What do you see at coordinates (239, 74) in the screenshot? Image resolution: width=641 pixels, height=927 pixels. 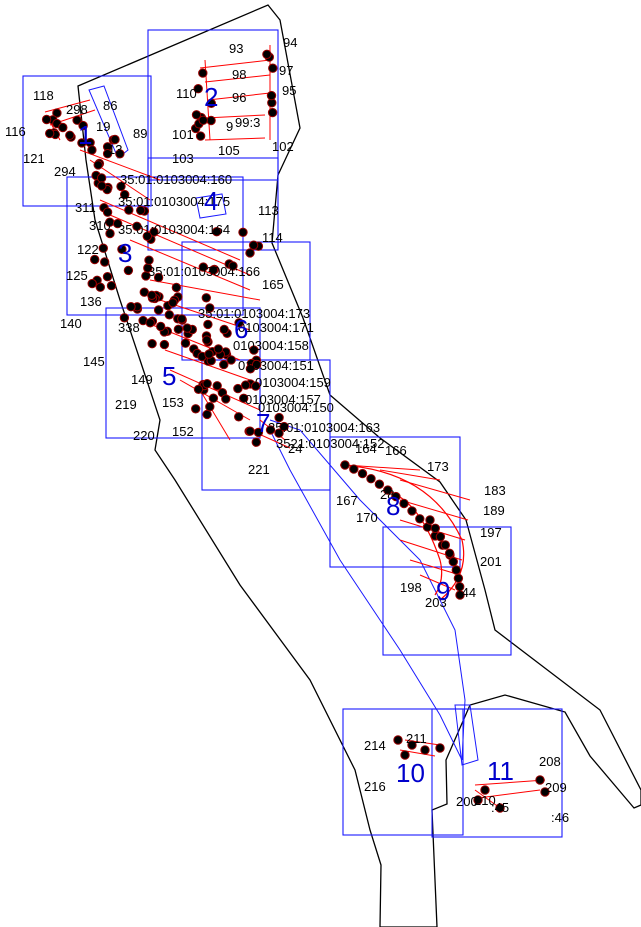 I see `point-label: 98` at bounding box center [239, 74].